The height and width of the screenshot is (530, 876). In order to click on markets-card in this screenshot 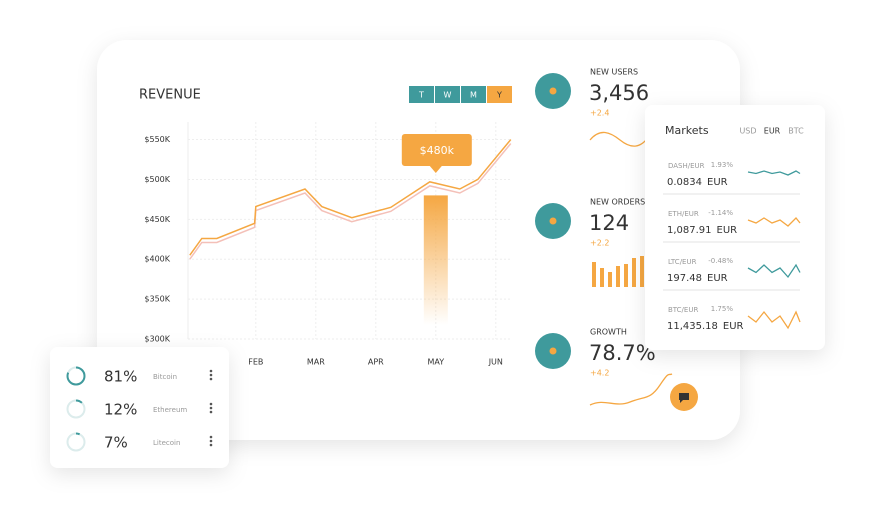, I will do `click(735, 227)`.